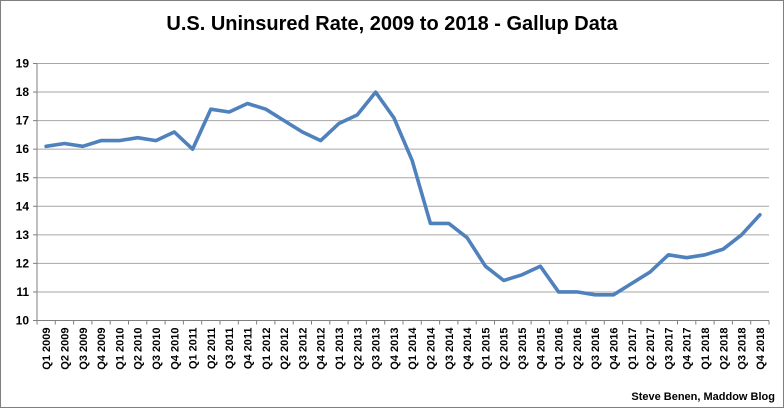  I want to click on x-tick-label: Q3 2018, so click(743, 349).